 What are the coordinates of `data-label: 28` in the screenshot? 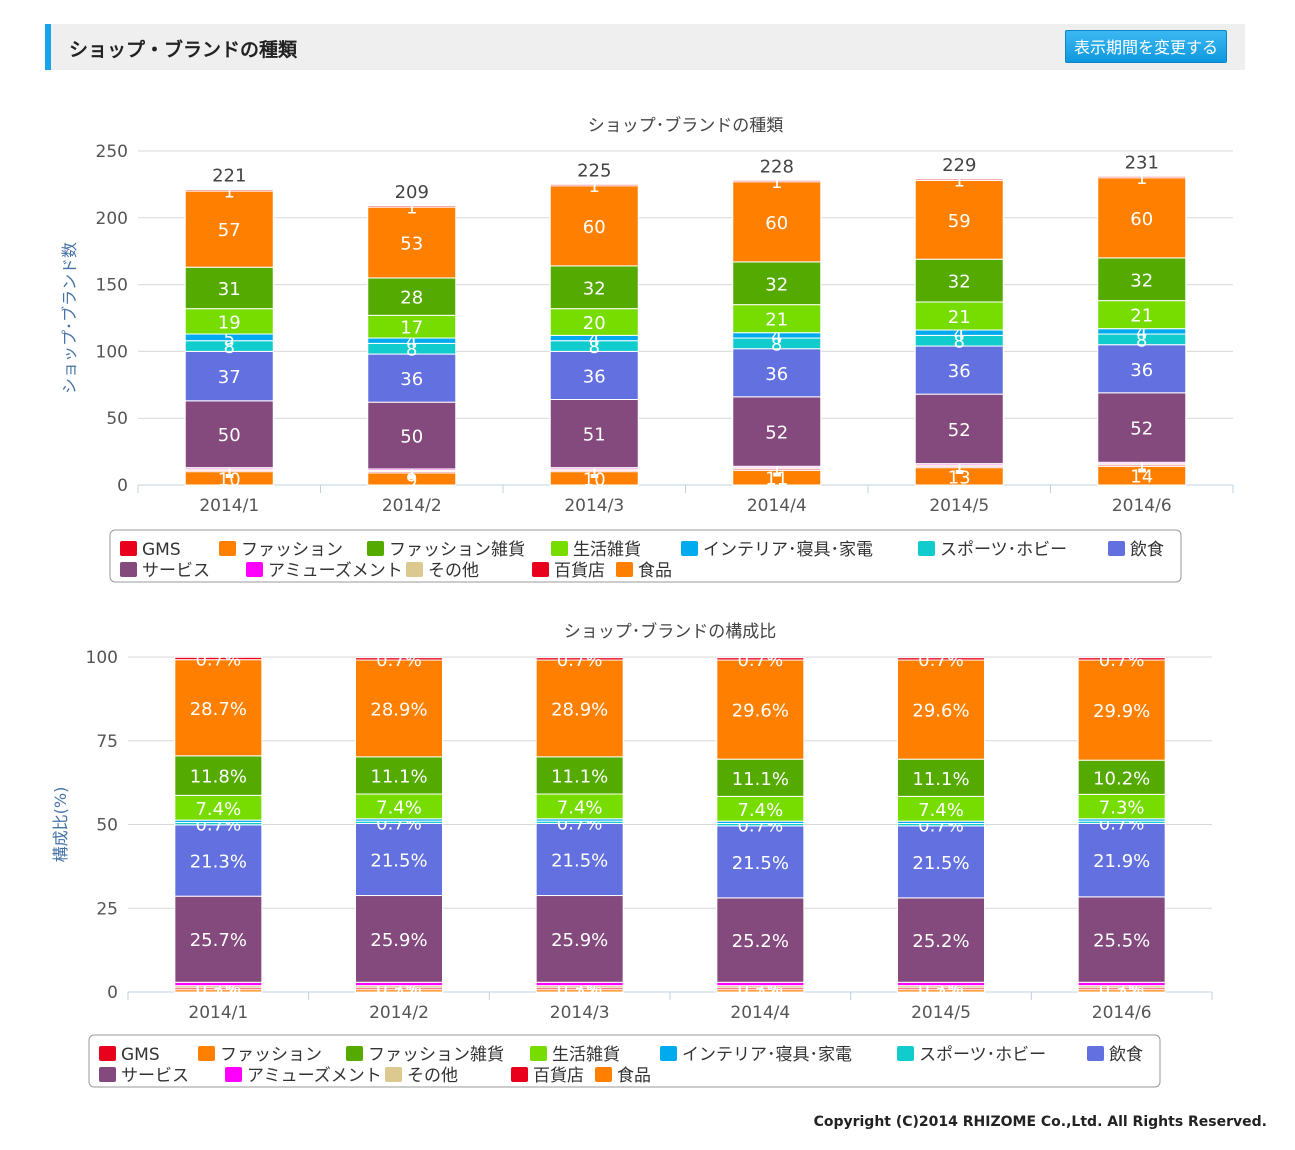 It's located at (411, 298).